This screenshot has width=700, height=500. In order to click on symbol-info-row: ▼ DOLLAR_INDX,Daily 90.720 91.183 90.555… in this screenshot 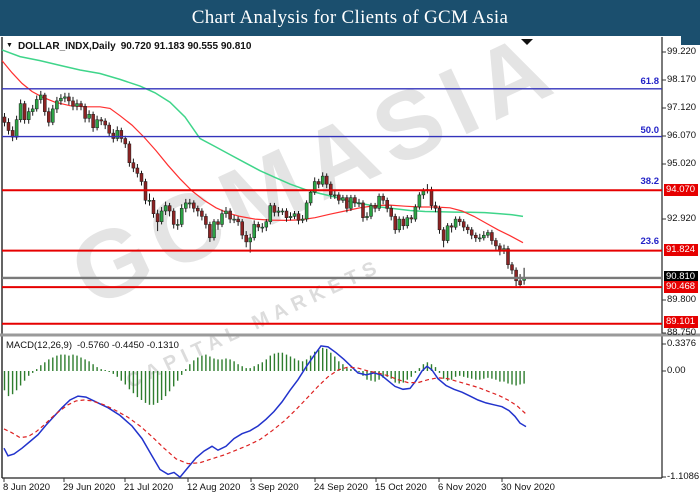, I will do `click(128, 46)`.